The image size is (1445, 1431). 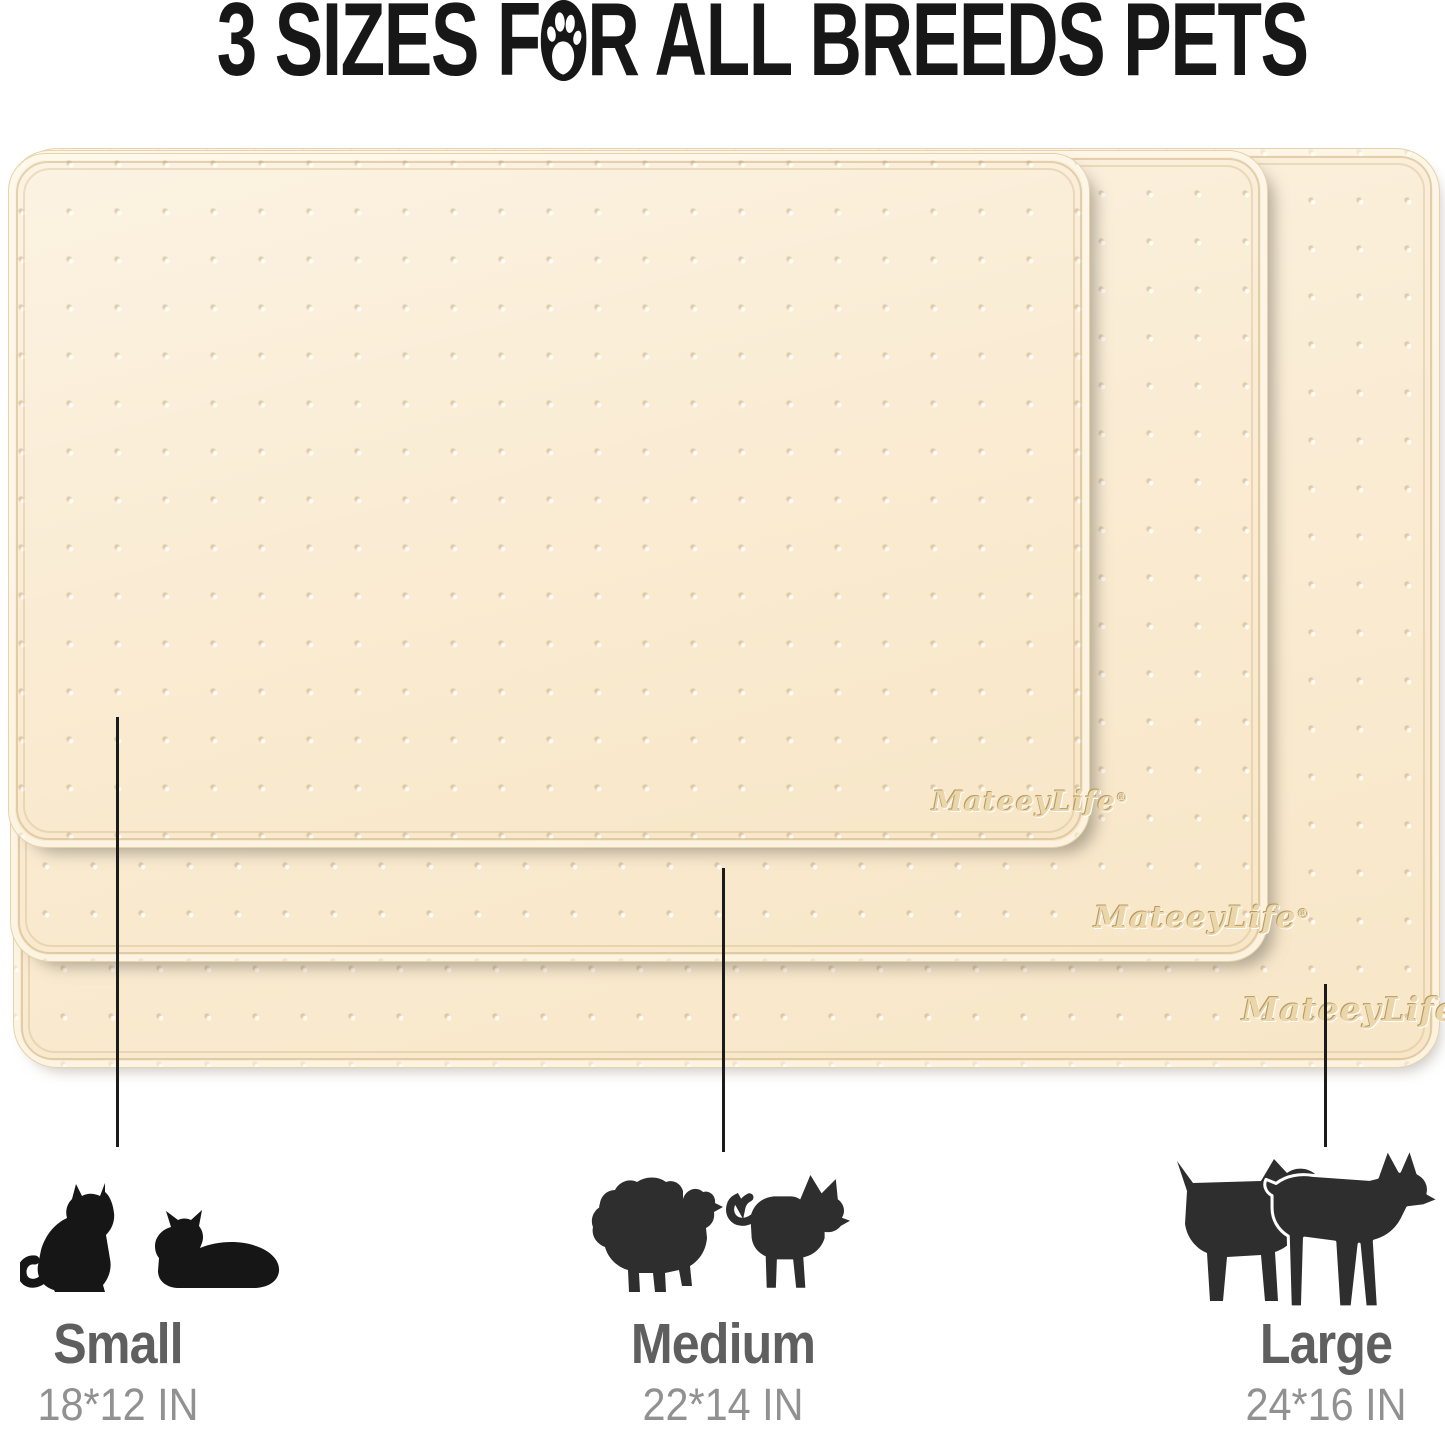 I want to click on brand-logo-medium-mat: MateeyLife®, so click(x=1202, y=918).